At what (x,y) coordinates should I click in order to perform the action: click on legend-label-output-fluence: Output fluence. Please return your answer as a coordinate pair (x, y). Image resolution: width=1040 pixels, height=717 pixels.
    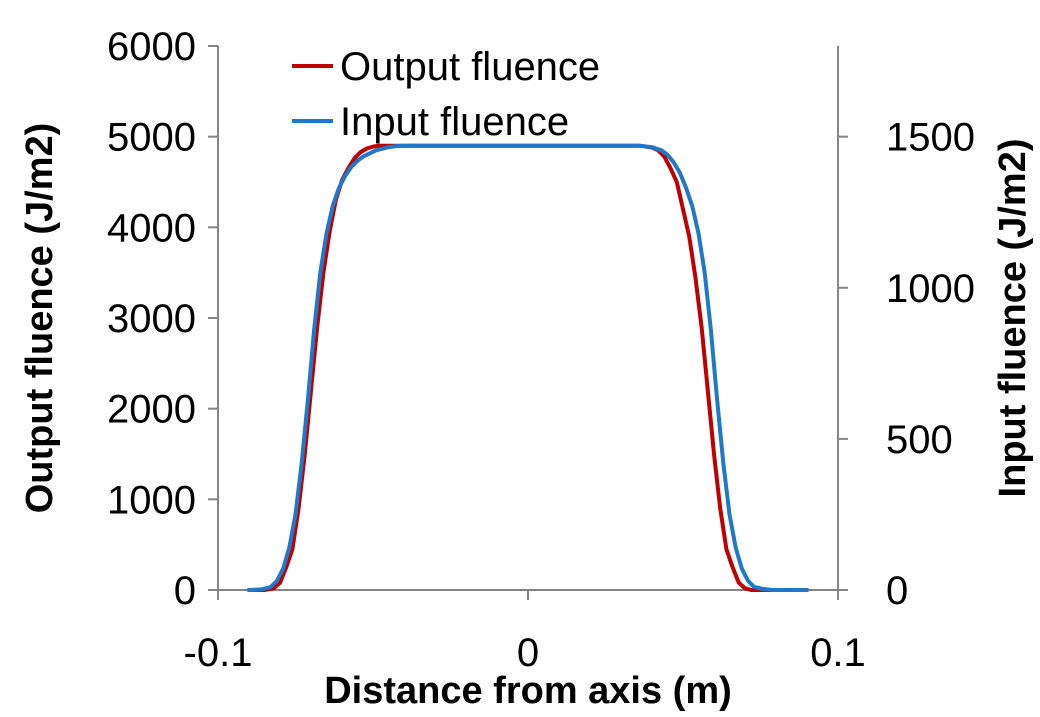
    Looking at the image, I should click on (470, 67).